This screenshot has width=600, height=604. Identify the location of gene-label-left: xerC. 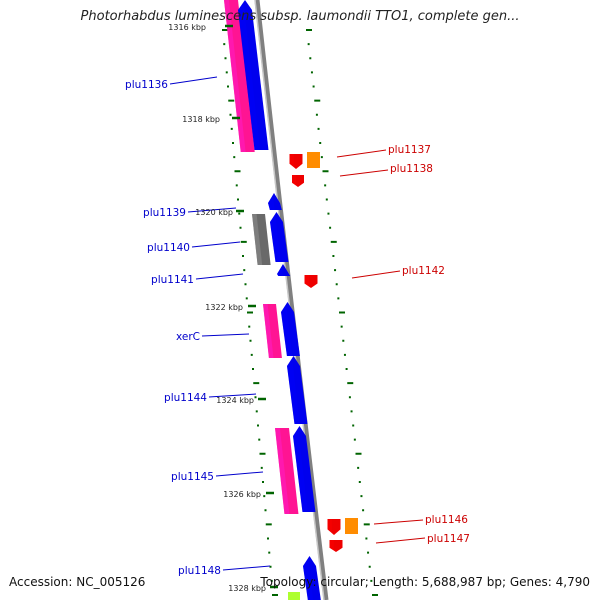
(188, 337).